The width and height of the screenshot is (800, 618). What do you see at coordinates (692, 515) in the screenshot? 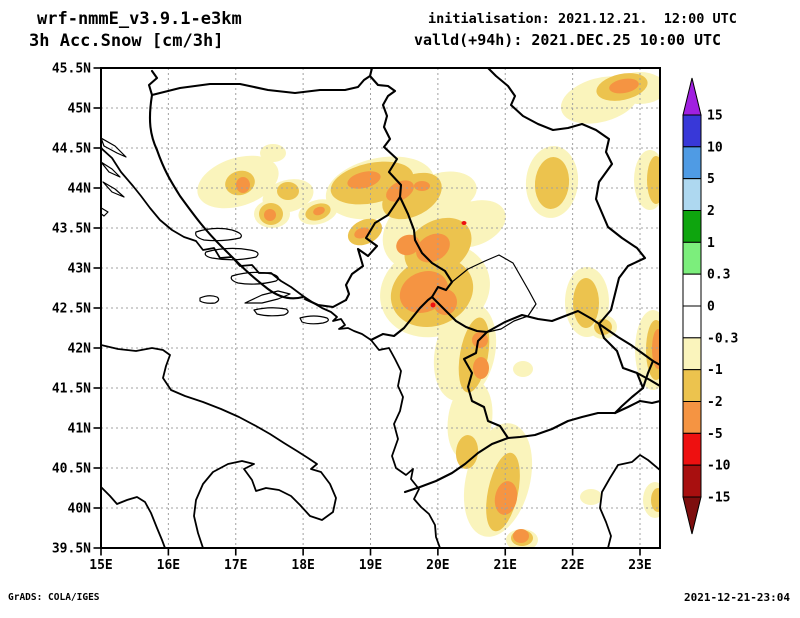
I see `colorbar-below-triangle` at bounding box center [692, 515].